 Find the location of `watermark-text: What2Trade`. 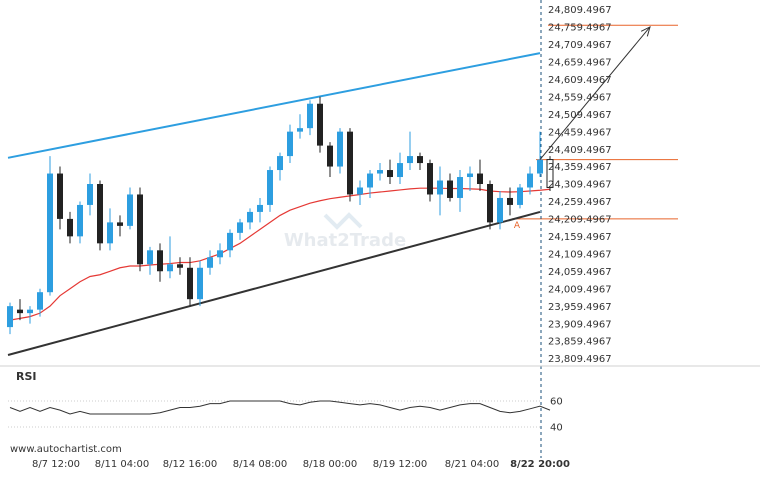

watermark-text: What2Trade is located at coordinates (345, 240).